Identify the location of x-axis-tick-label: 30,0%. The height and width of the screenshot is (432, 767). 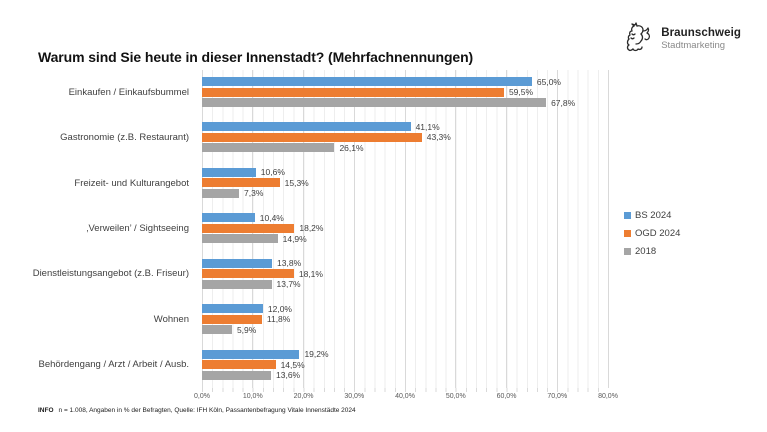
(354, 396).